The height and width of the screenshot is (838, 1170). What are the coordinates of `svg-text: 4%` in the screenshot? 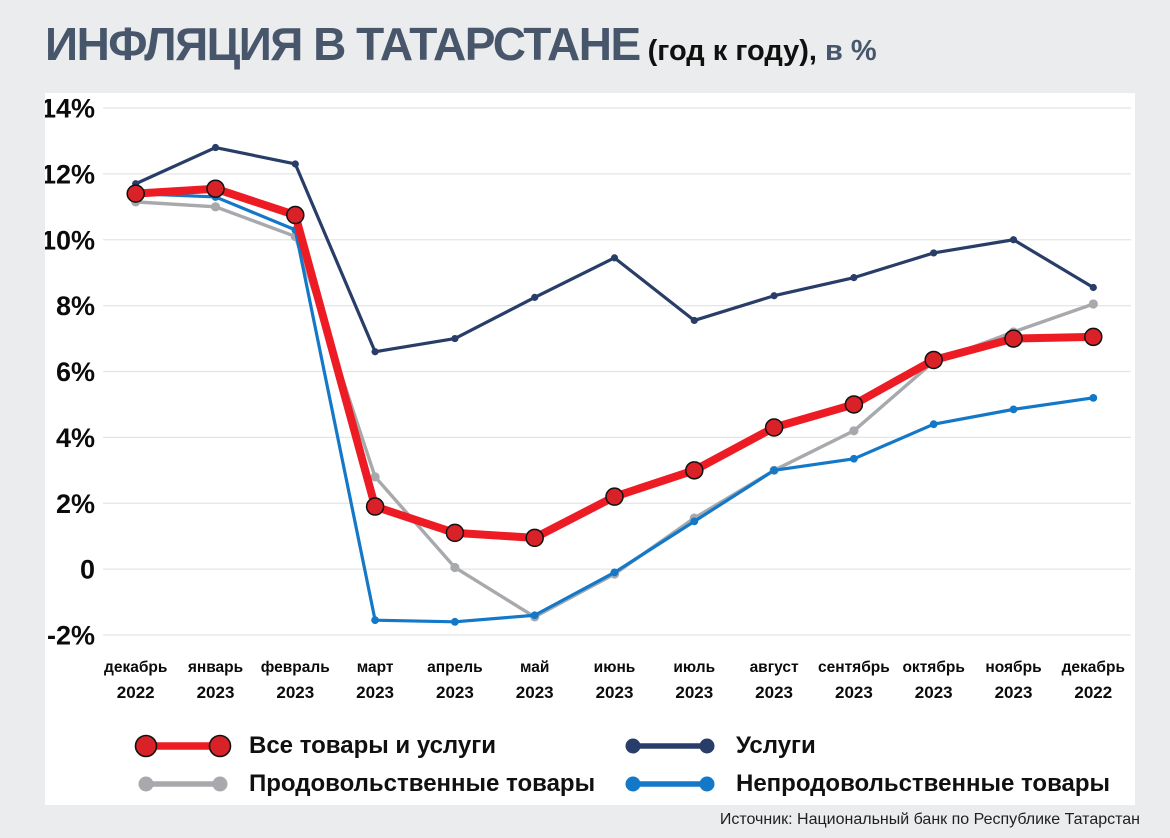 It's located at (75, 438).